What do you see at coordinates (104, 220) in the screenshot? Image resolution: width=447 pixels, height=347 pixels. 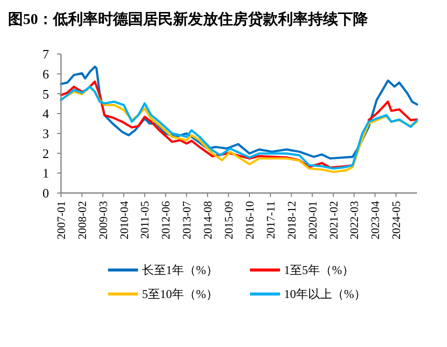 I see `x-tick-label: 2009-03` at bounding box center [104, 220].